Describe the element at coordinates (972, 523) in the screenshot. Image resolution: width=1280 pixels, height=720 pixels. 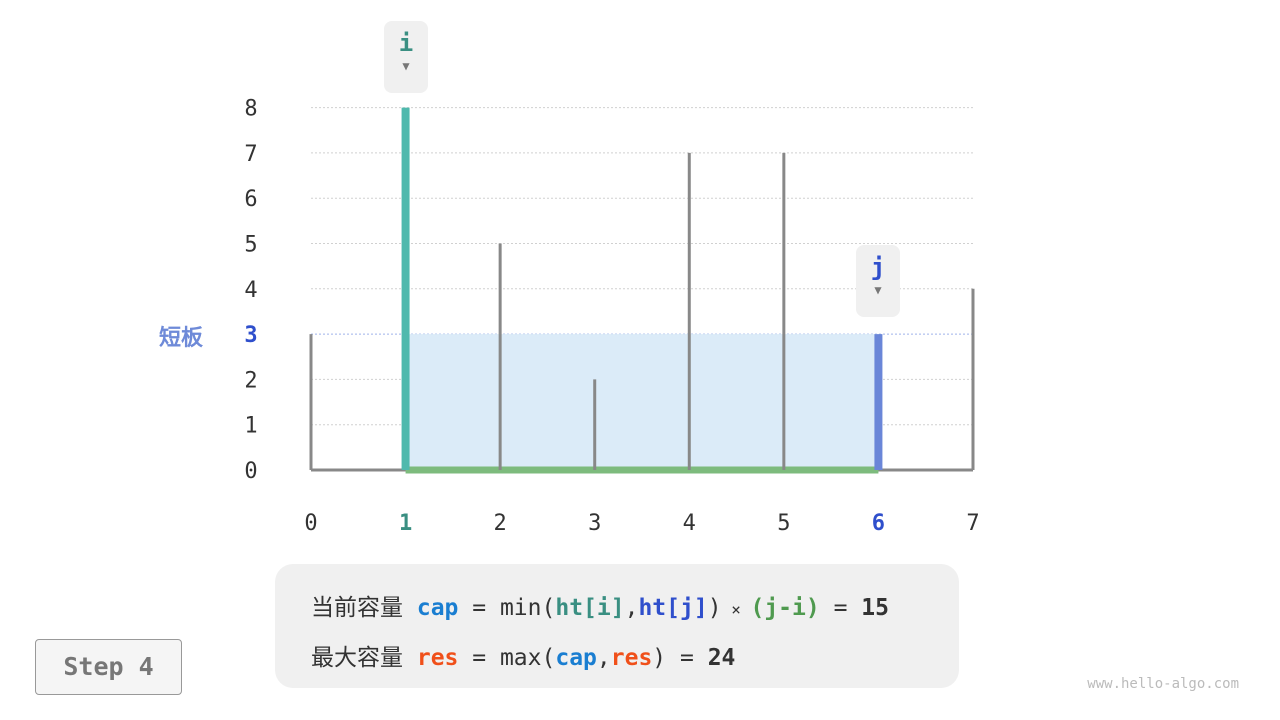
I see `x-tick-label: 7` at that location.